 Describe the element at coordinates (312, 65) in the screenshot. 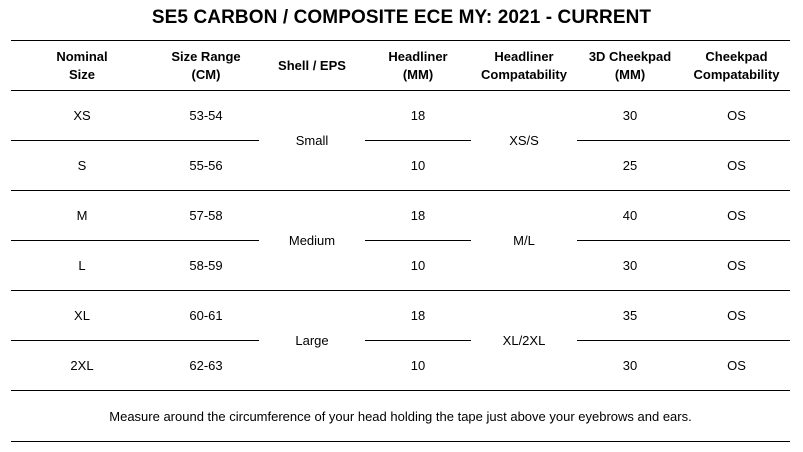

I see `col-header-shell-eps: Shell / EPS` at that location.